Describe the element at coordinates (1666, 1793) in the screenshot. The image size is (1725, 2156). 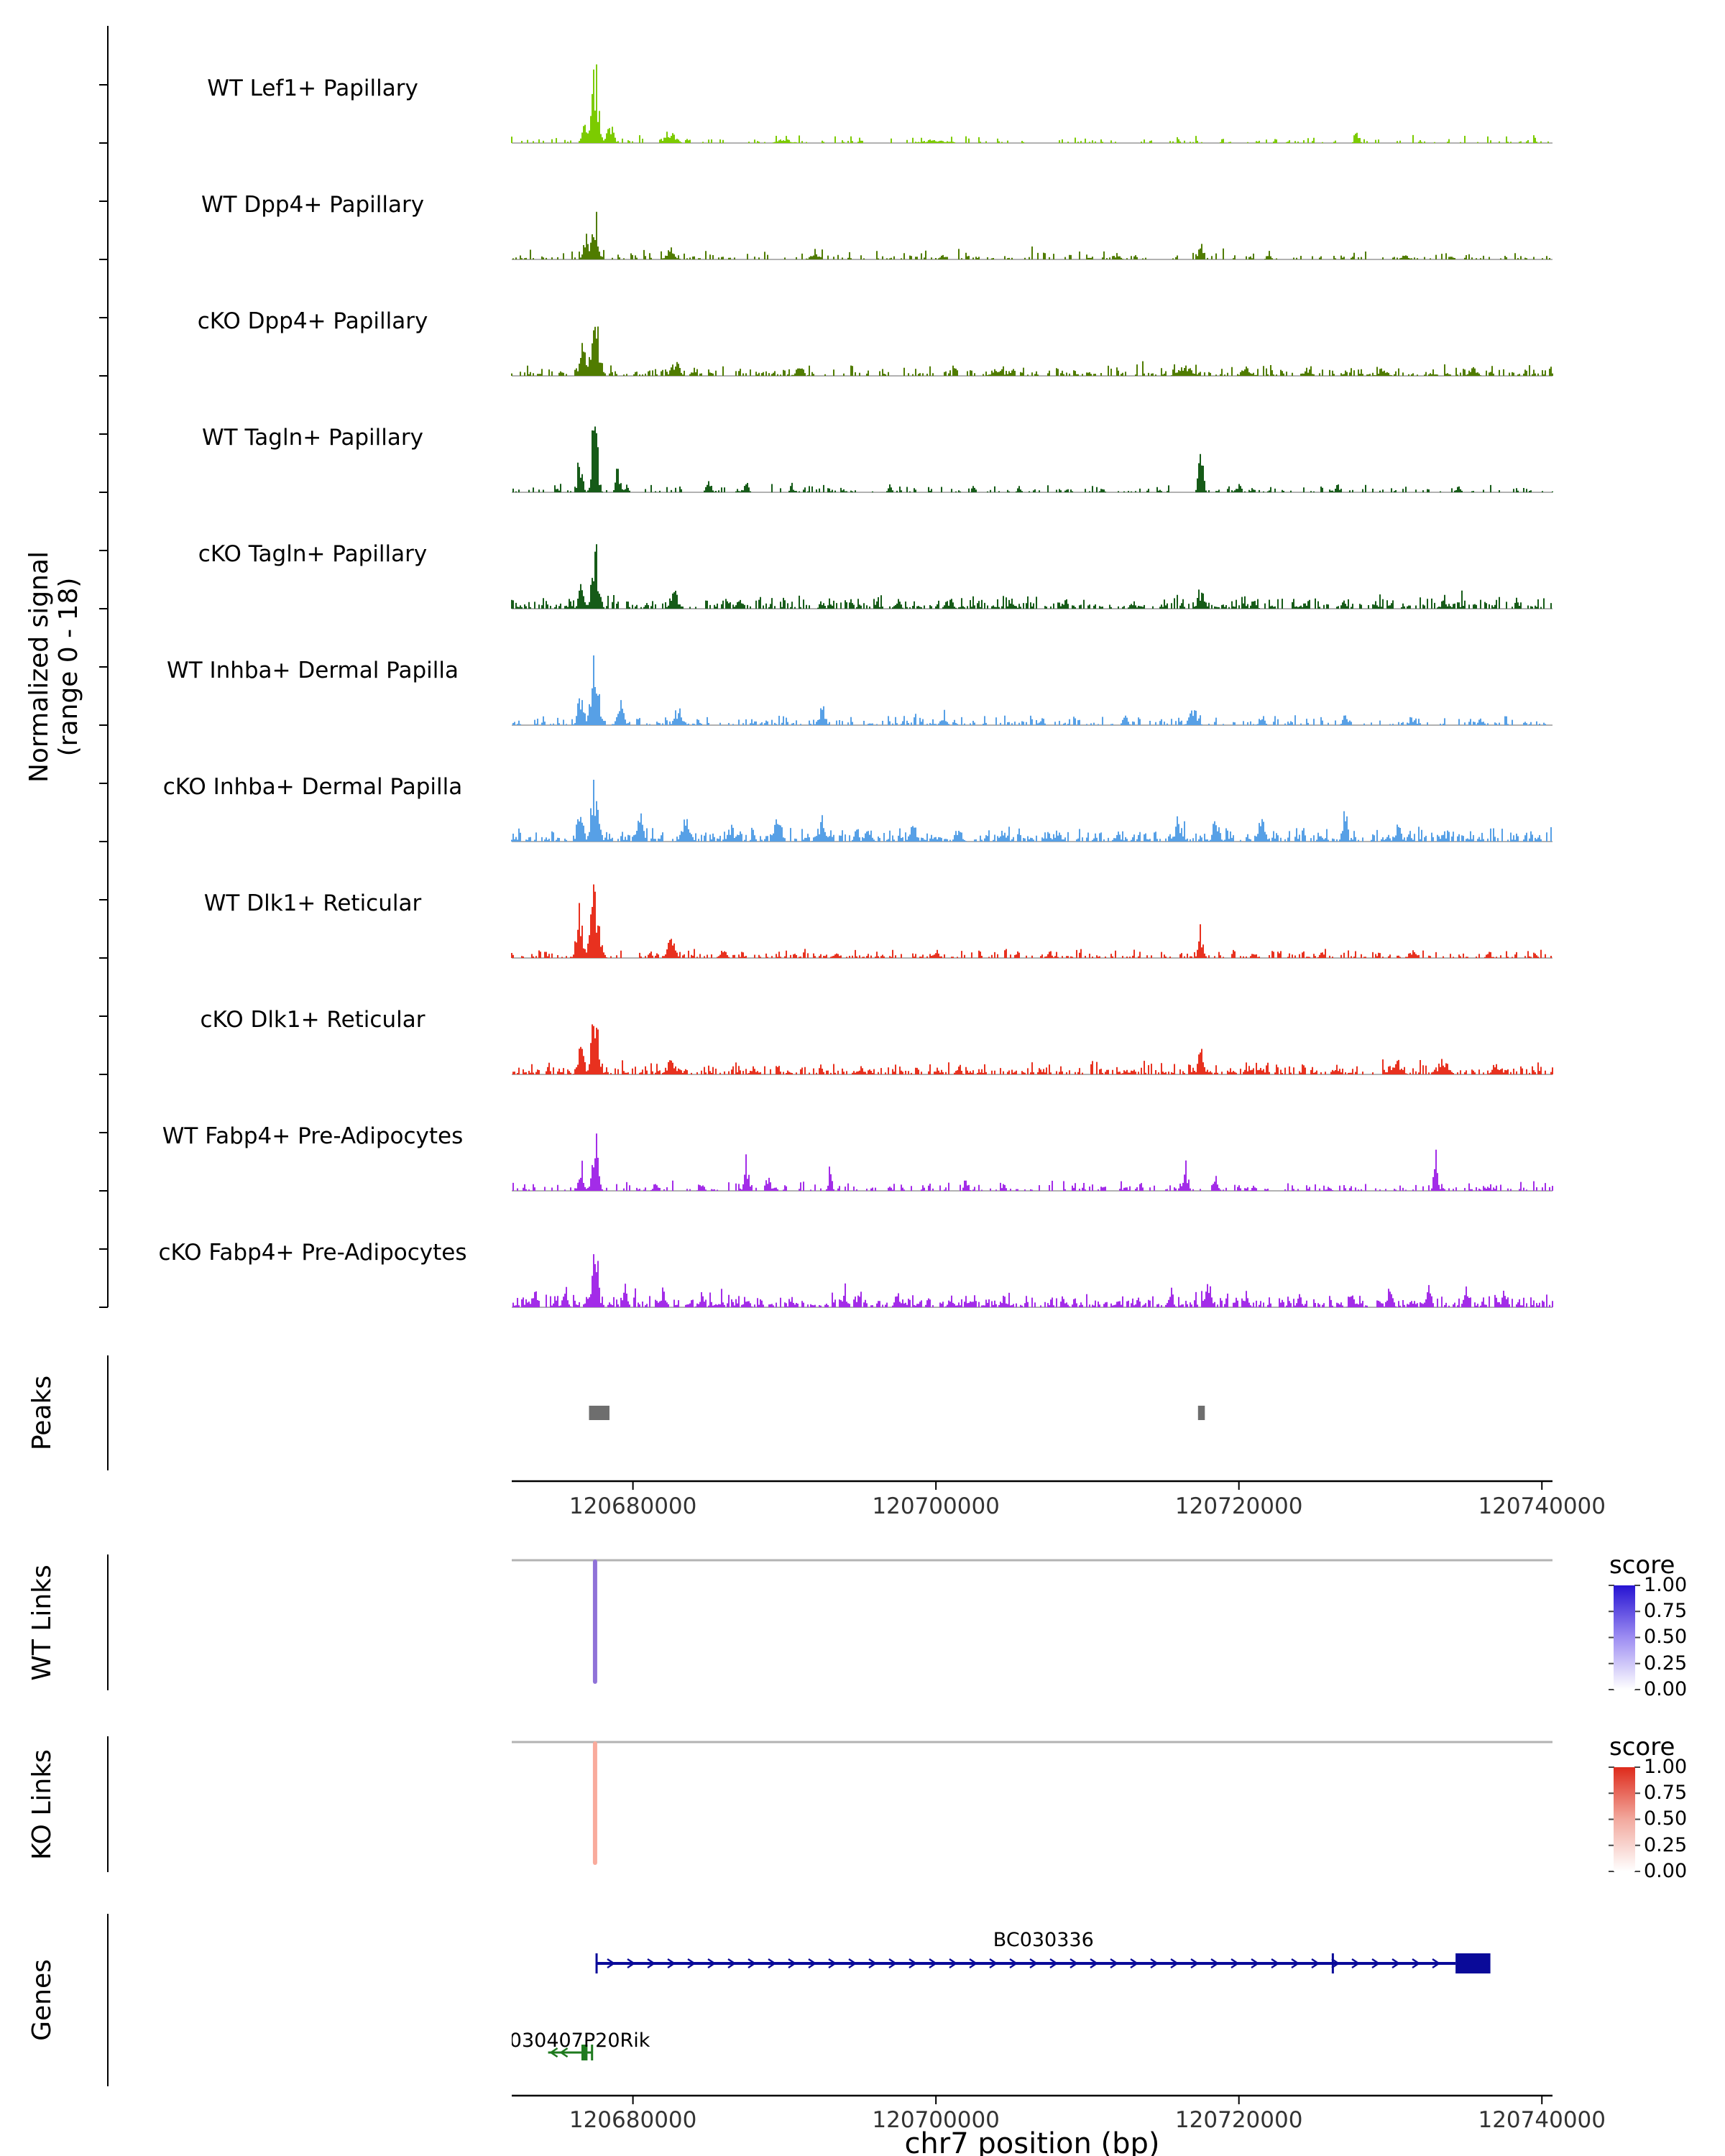
I see `ko-legend-tick: 0.75` at that location.